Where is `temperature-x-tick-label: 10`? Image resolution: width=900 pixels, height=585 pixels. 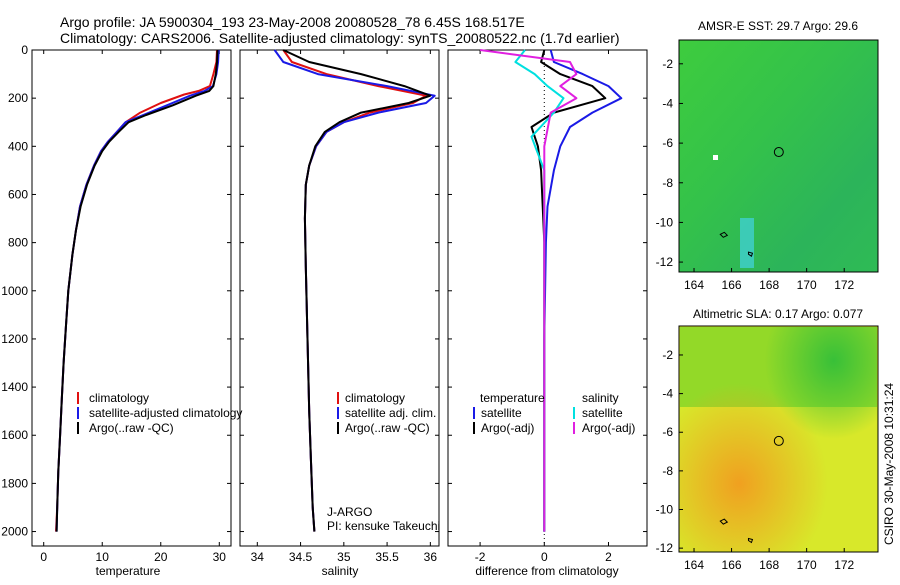 temperature-x-tick-label: 10 is located at coordinates (103, 557).